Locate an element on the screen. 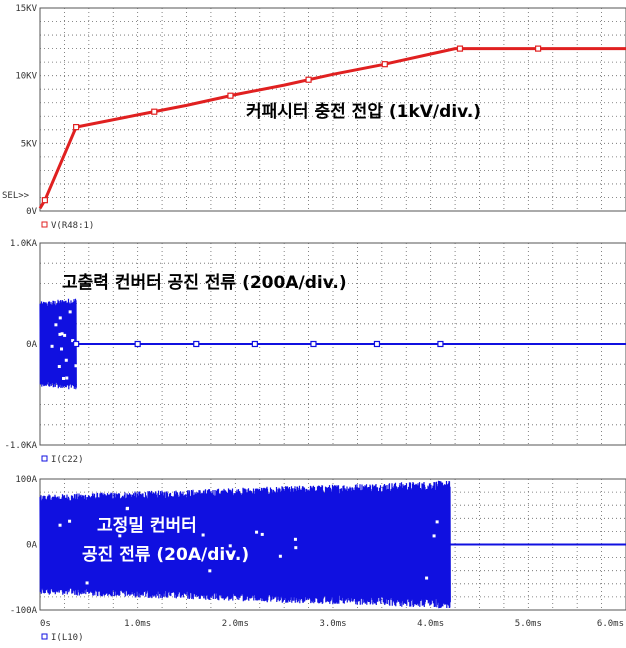 The width and height of the screenshot is (626, 648). legend-label: V(R48:1) is located at coordinates (72, 226).